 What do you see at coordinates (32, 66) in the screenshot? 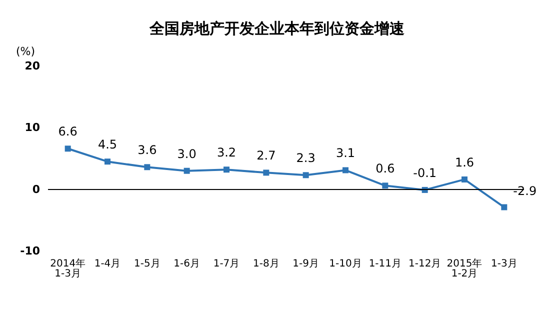
I see `y-tick-label: 20` at bounding box center [32, 66].